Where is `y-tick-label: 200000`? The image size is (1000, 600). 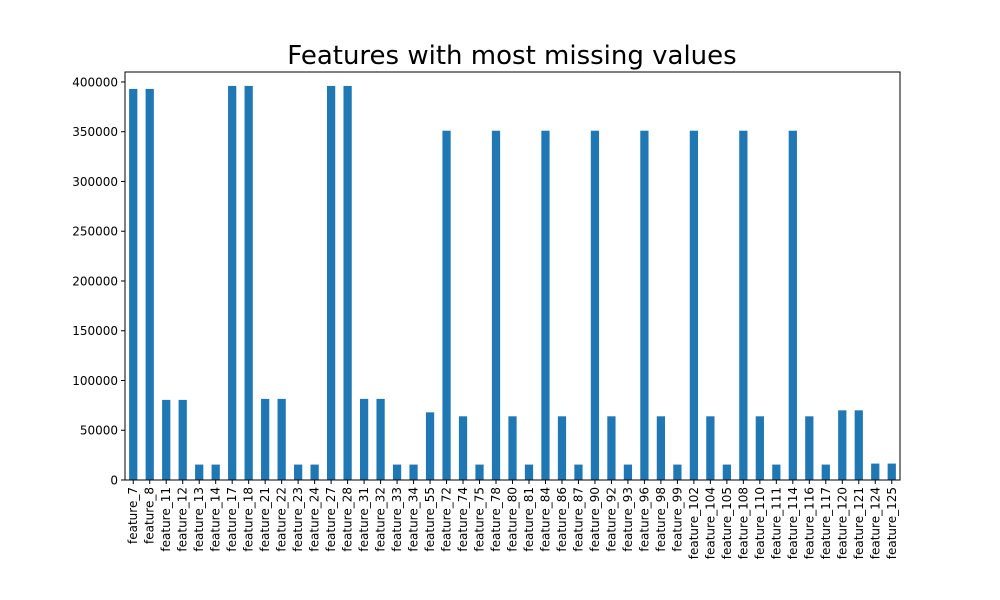
y-tick-label: 200000 is located at coordinates (95, 281).